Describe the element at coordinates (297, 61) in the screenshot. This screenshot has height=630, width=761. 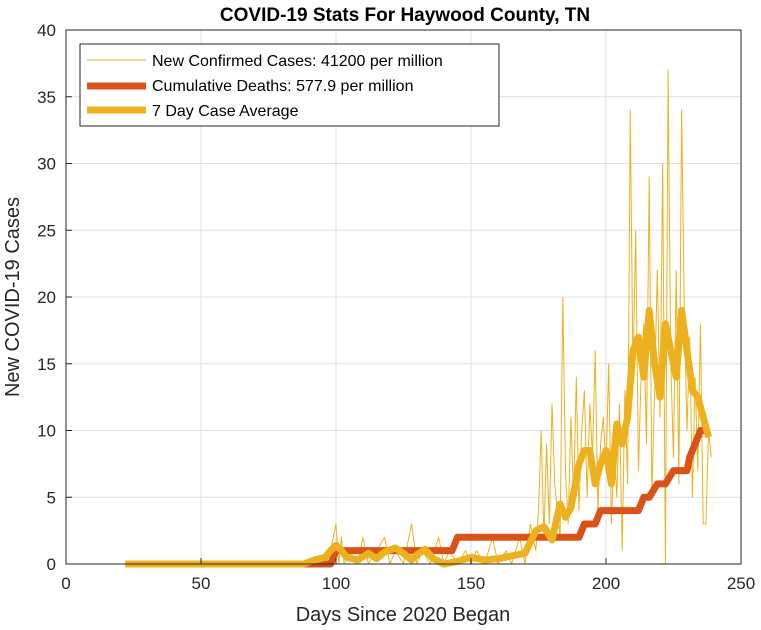
I see `legend-label-new-cases: New Confirmed Cases: 41200 per million` at that location.